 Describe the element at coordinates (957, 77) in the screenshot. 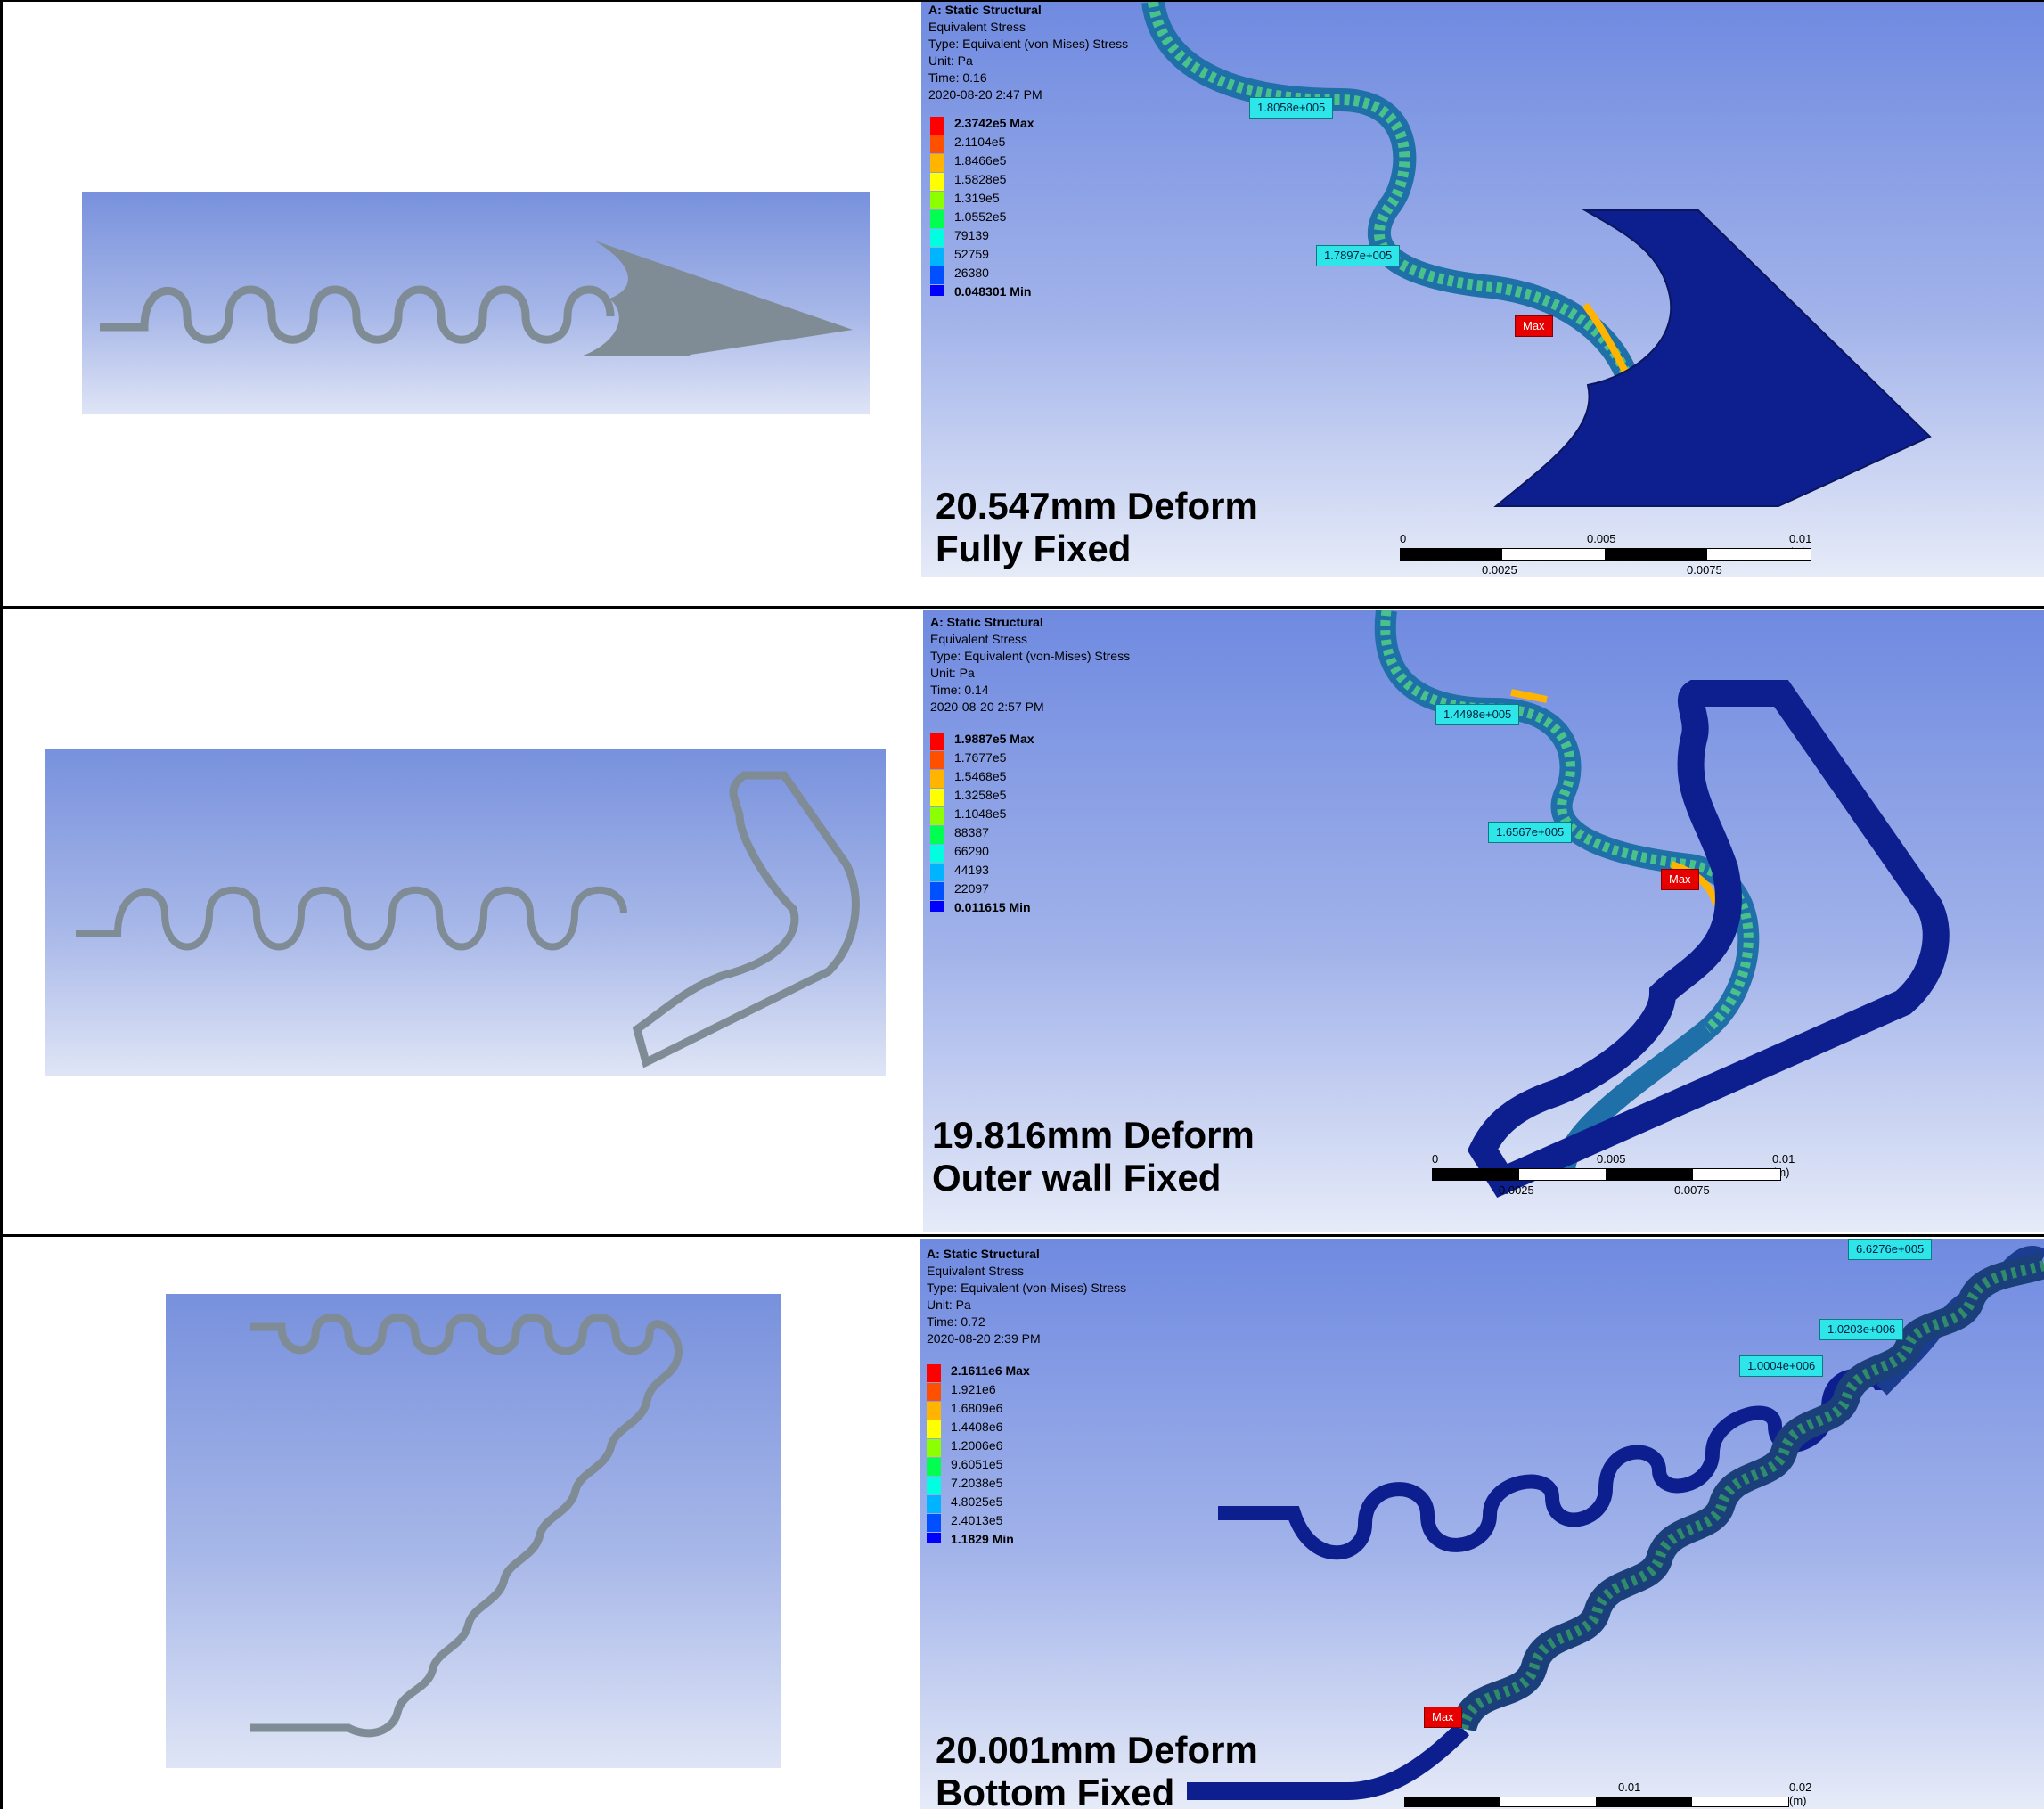

I see `result-time: Time: 0.16` at that location.